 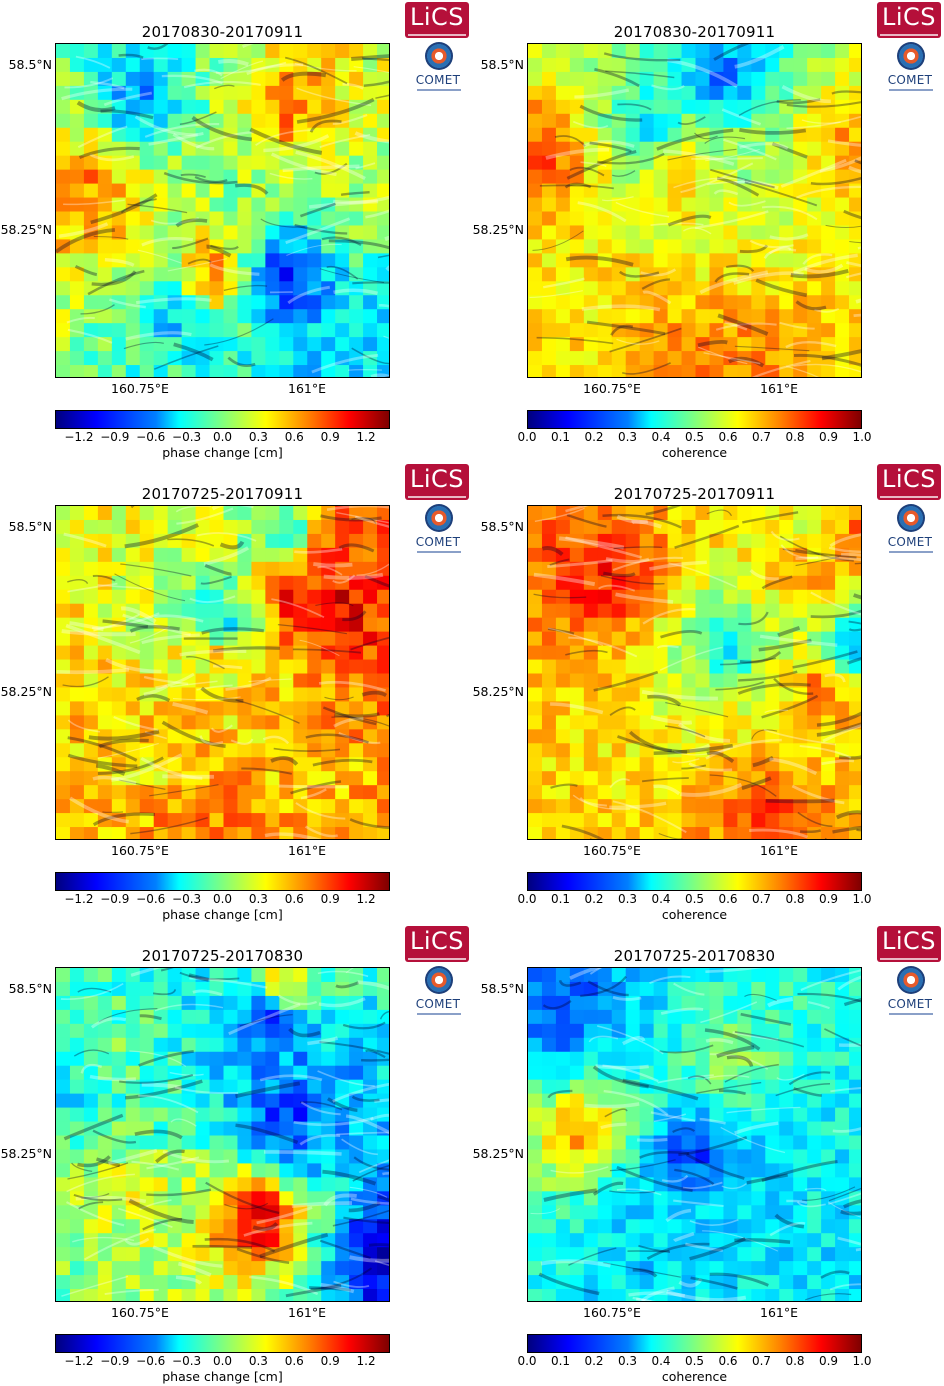 What do you see at coordinates (694, 881) in the screenshot?
I see `coherence-colorbar` at bounding box center [694, 881].